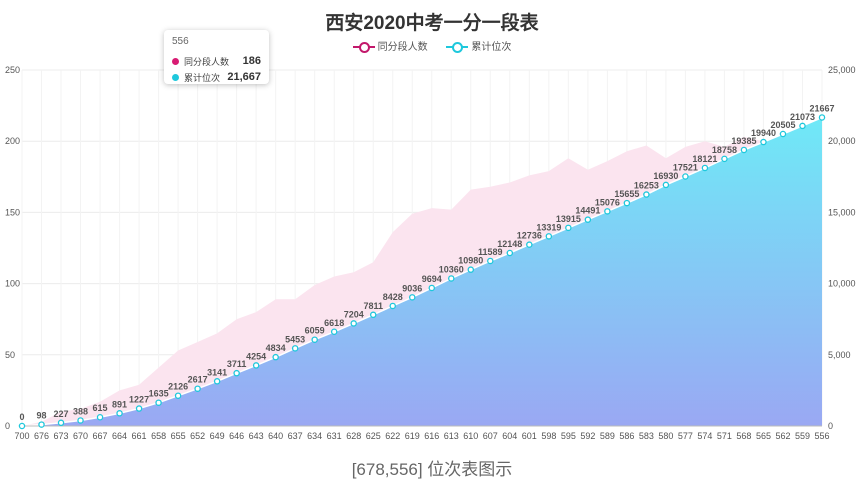 This screenshot has width=864, height=486. What do you see at coordinates (42, 416) in the screenshot?
I see `data-label: 98` at bounding box center [42, 416].